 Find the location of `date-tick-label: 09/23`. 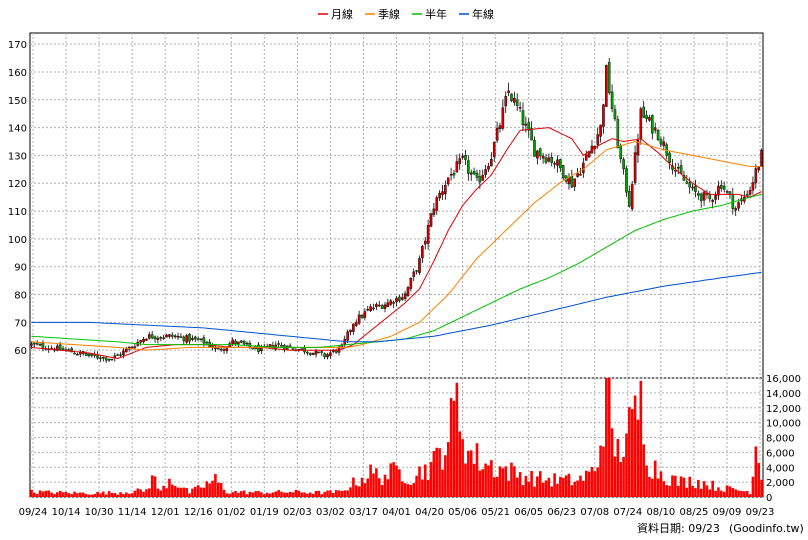

date-tick-label: 09/23 is located at coordinates (760, 512).